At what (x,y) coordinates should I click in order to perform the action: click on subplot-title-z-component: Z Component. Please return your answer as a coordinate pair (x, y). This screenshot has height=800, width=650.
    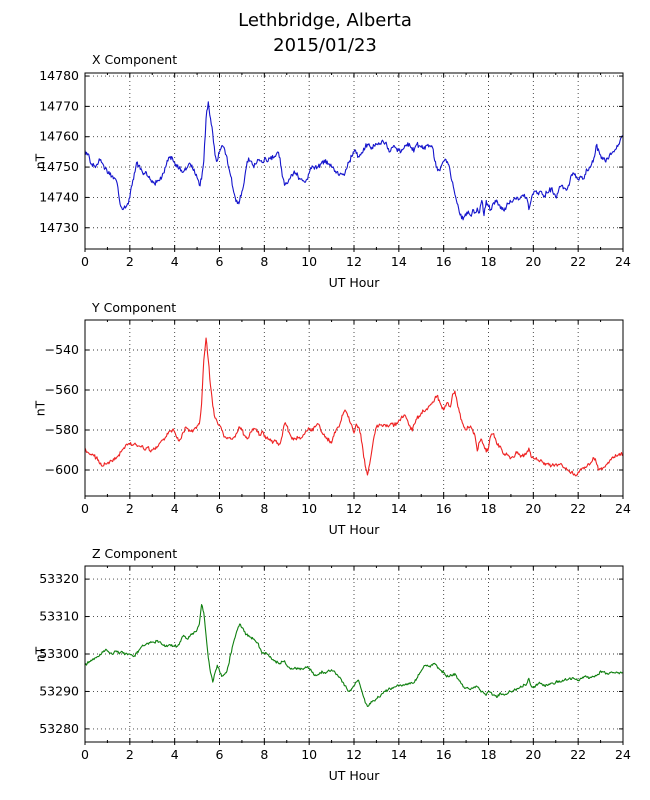
    Looking at the image, I should click on (135, 553).